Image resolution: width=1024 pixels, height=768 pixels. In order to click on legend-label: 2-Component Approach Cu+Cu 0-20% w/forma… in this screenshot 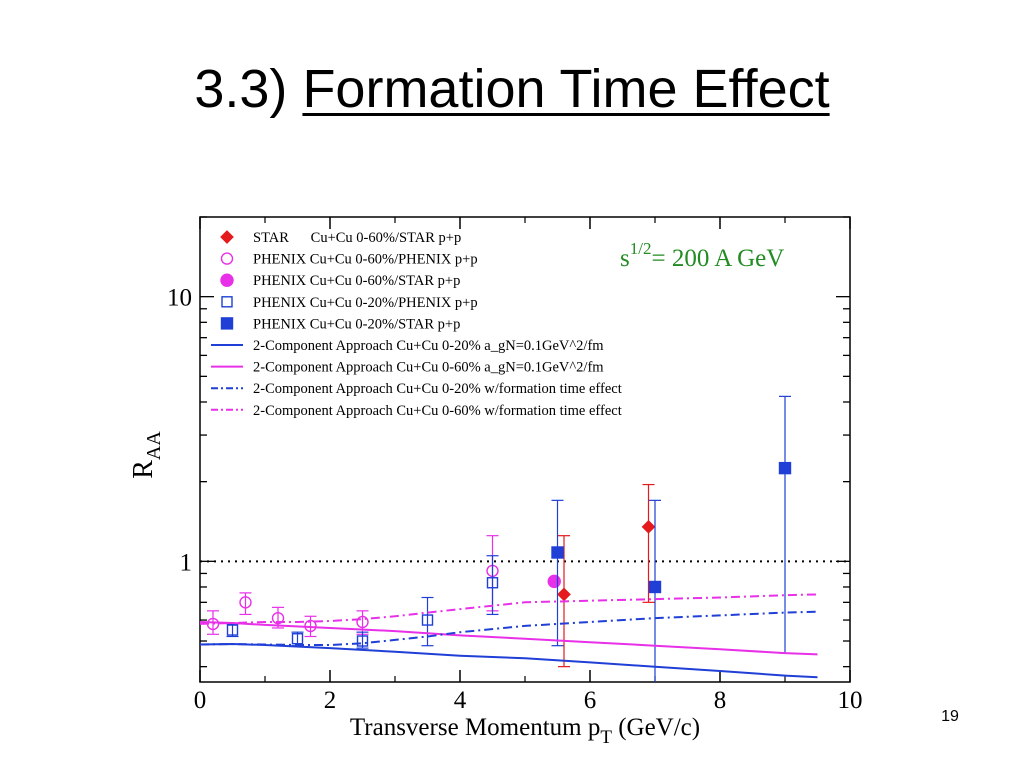, I will do `click(437, 389)`.